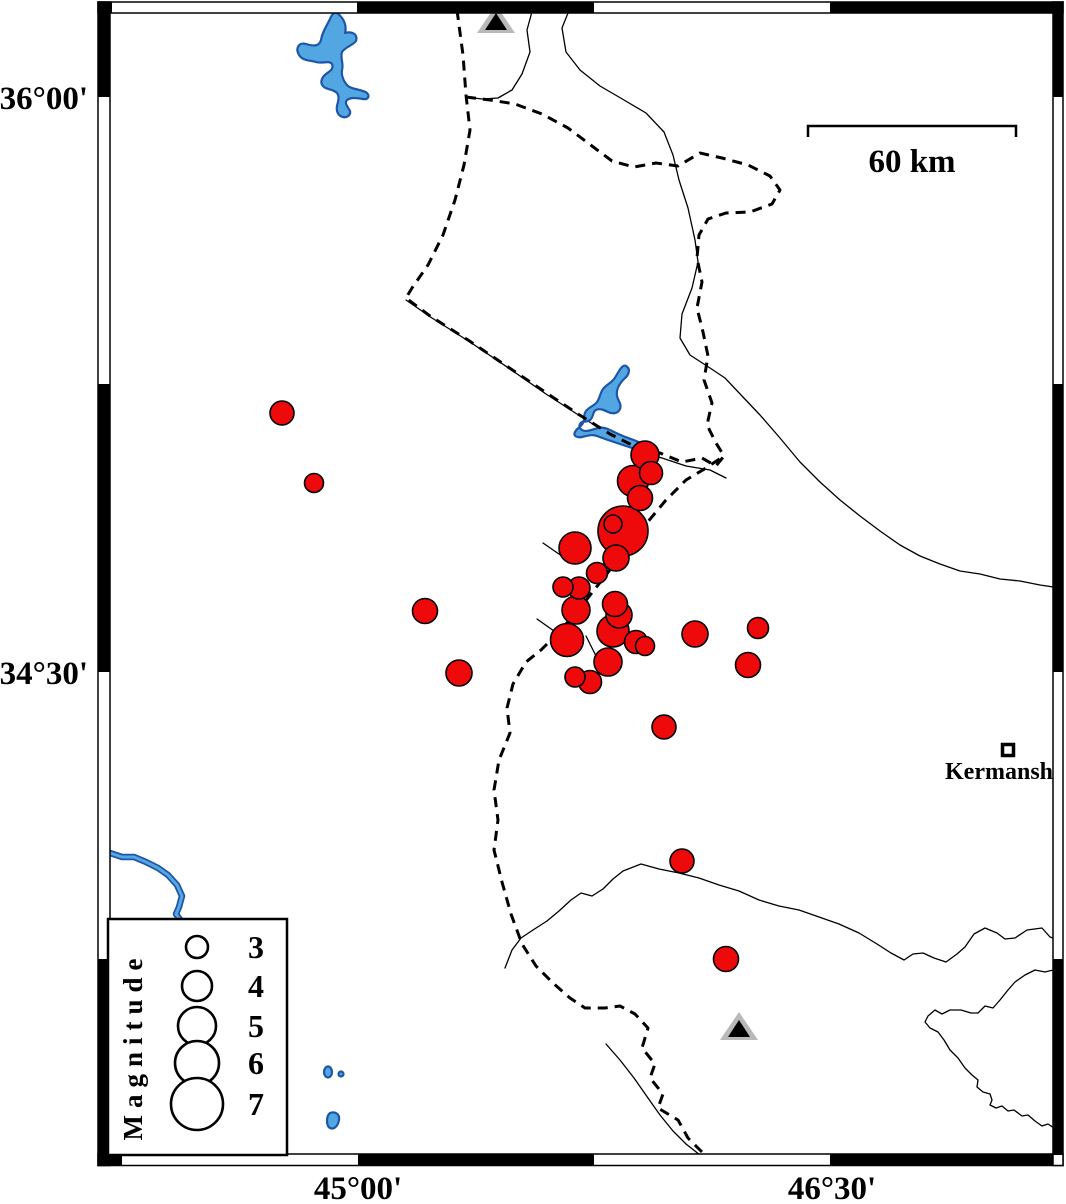 The height and width of the screenshot is (1204, 1066). What do you see at coordinates (1008, 750) in the screenshot?
I see `city-square-marker` at bounding box center [1008, 750].